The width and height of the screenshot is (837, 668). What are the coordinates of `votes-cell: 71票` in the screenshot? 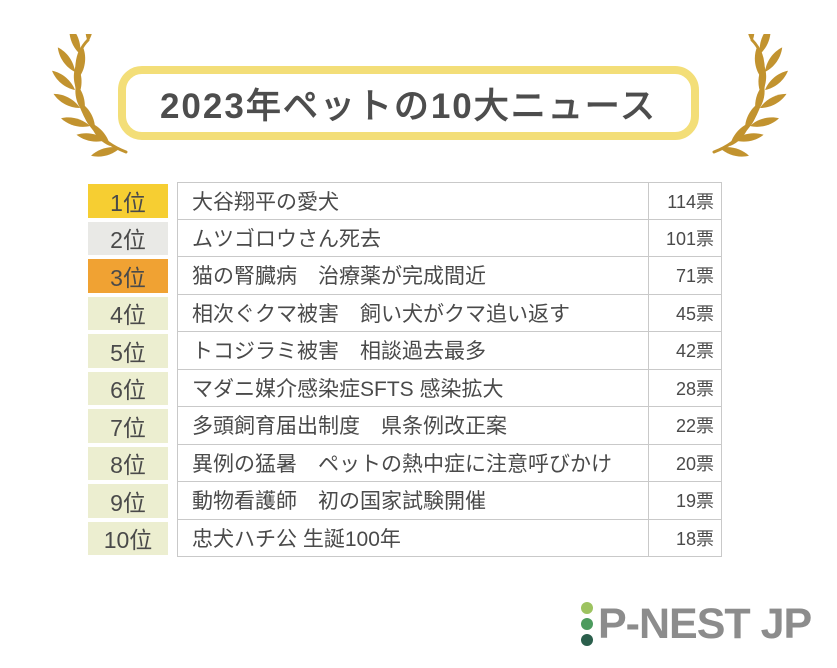 It's located at (685, 276).